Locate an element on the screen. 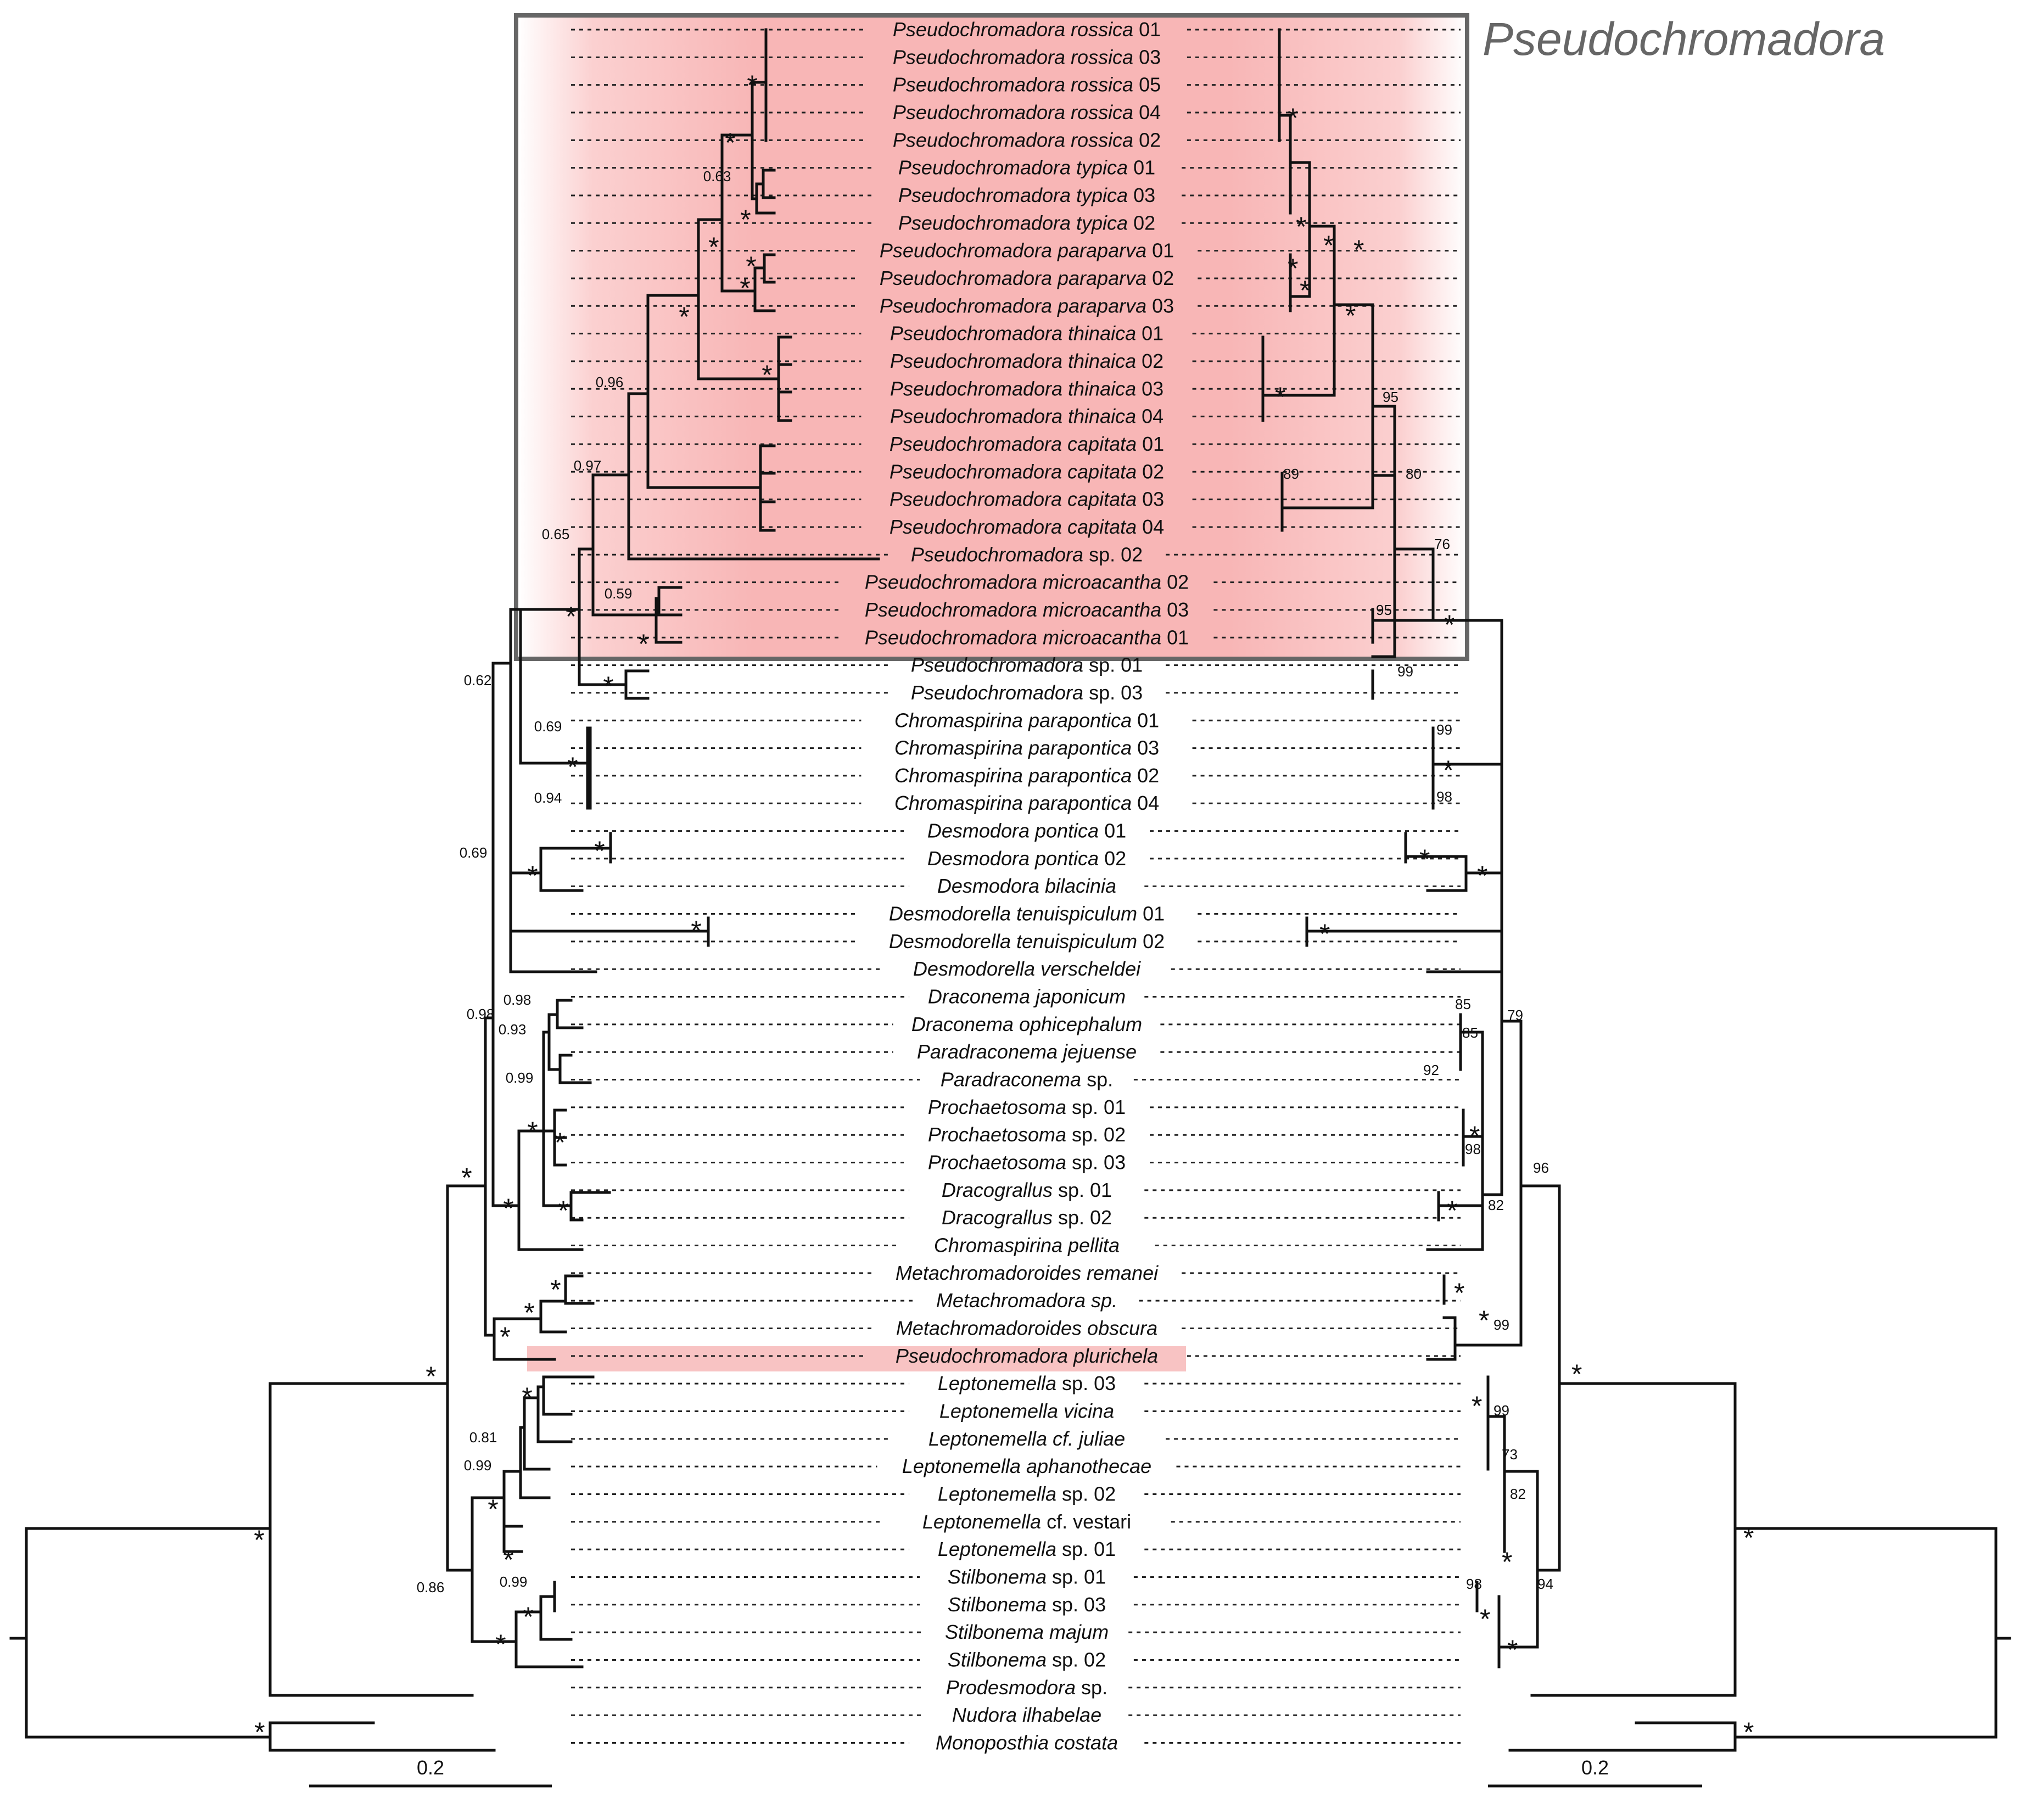  taxon-name: Paradraconema is located at coordinates (1011, 1079).